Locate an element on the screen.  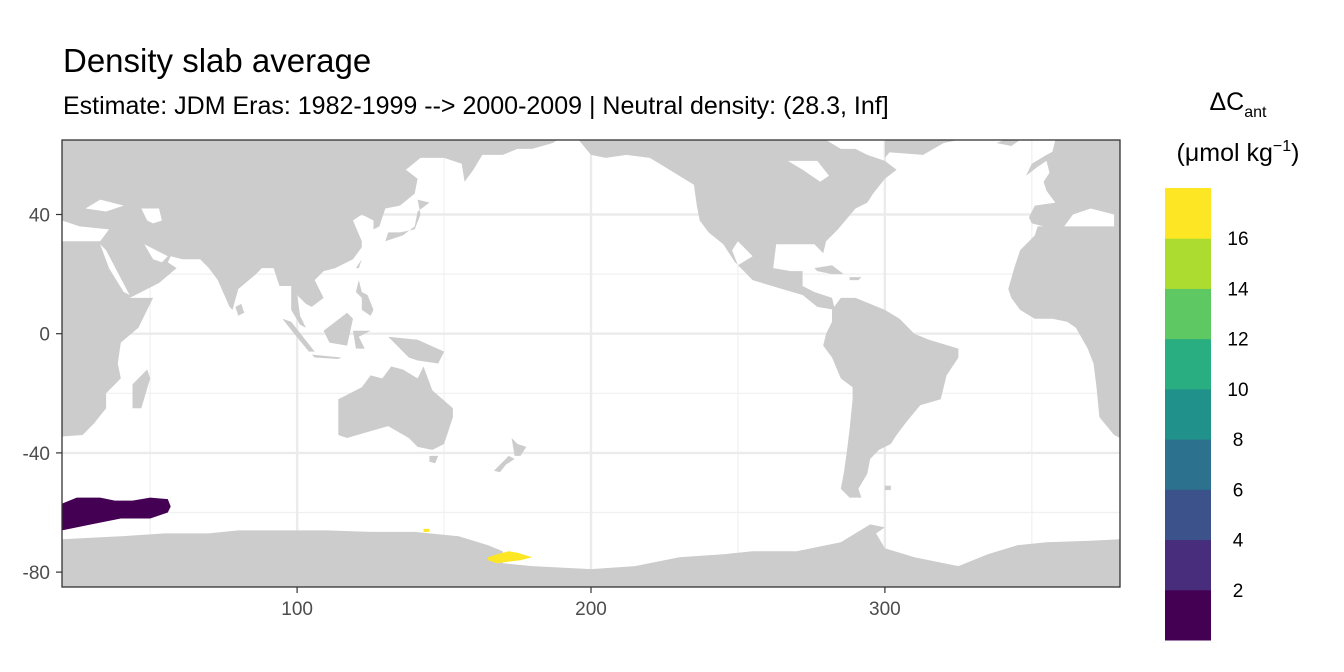
land-taiwan is located at coordinates (358, 264).